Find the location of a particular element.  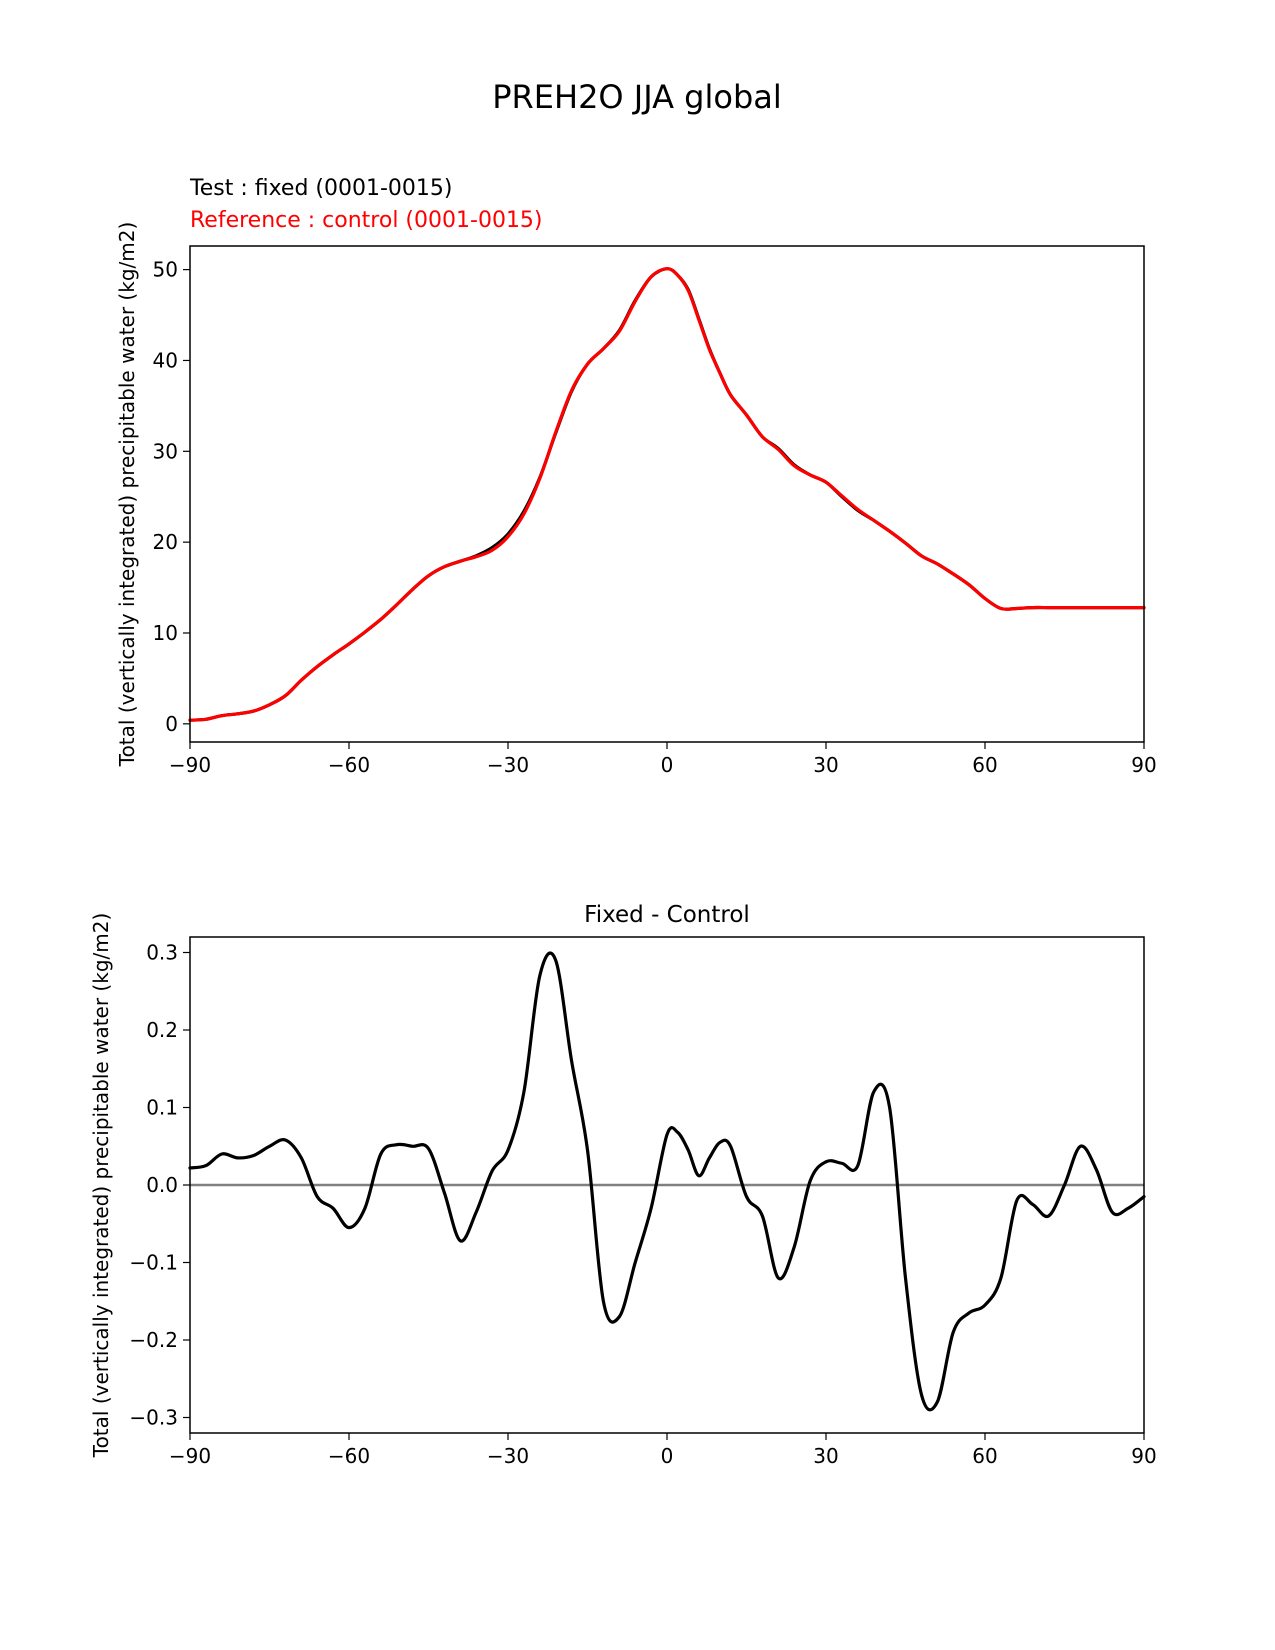

bottom-x-tick-label: −60 is located at coordinates (349, 1456).